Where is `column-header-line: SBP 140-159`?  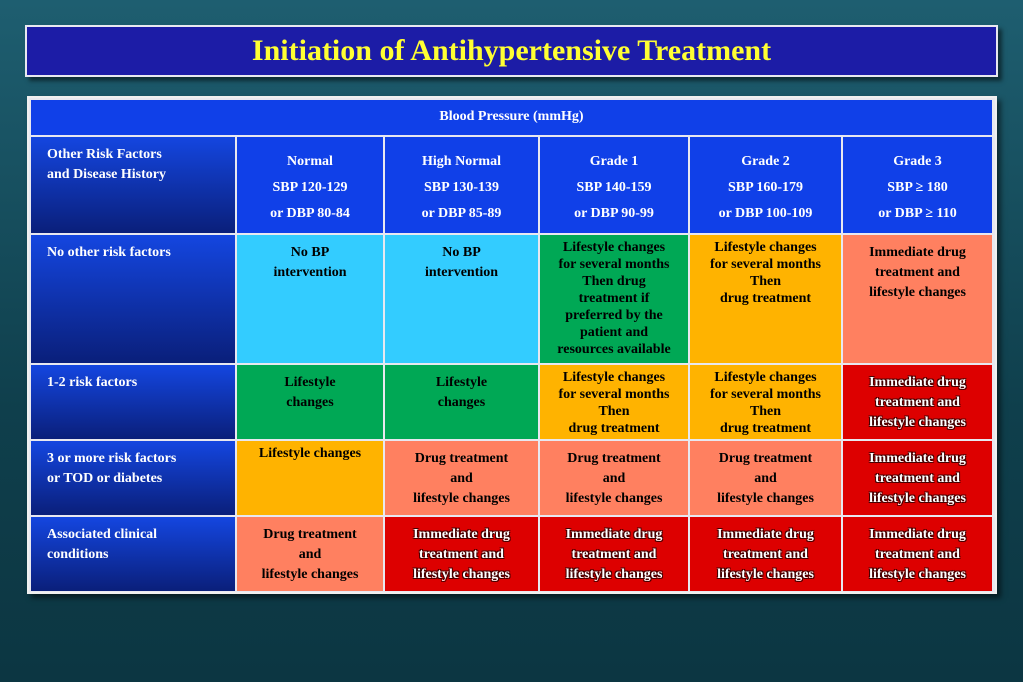 column-header-line: SBP 140-159 is located at coordinates (614, 187).